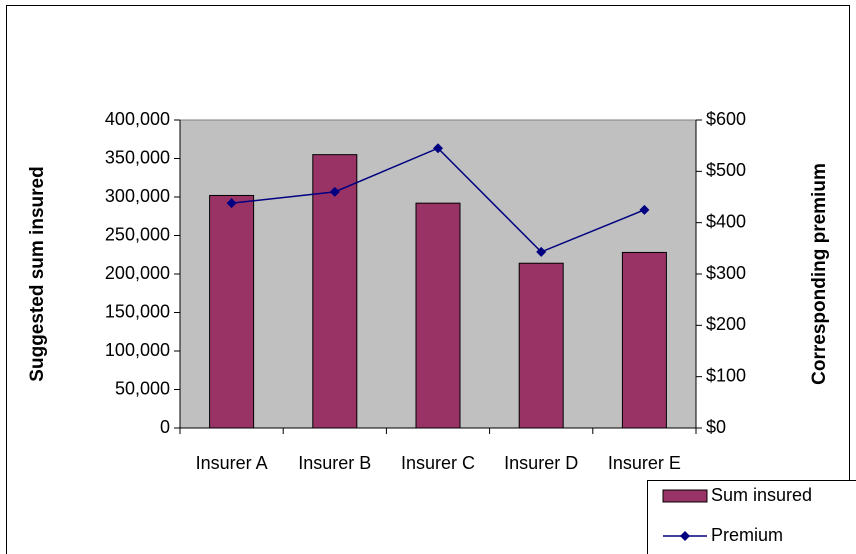 The width and height of the screenshot is (856, 554). Describe the element at coordinates (37, 273) in the screenshot. I see `y-axis-title: Suggested sum insured` at that location.